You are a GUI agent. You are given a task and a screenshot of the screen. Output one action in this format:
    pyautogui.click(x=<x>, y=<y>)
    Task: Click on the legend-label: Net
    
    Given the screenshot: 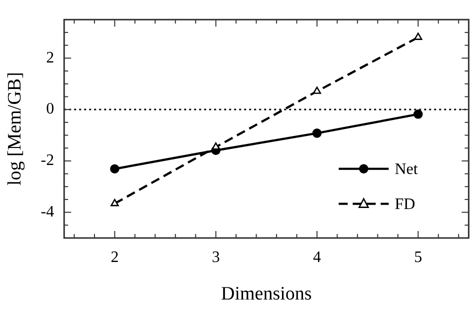 What is the action you would take?
    pyautogui.click(x=406, y=169)
    